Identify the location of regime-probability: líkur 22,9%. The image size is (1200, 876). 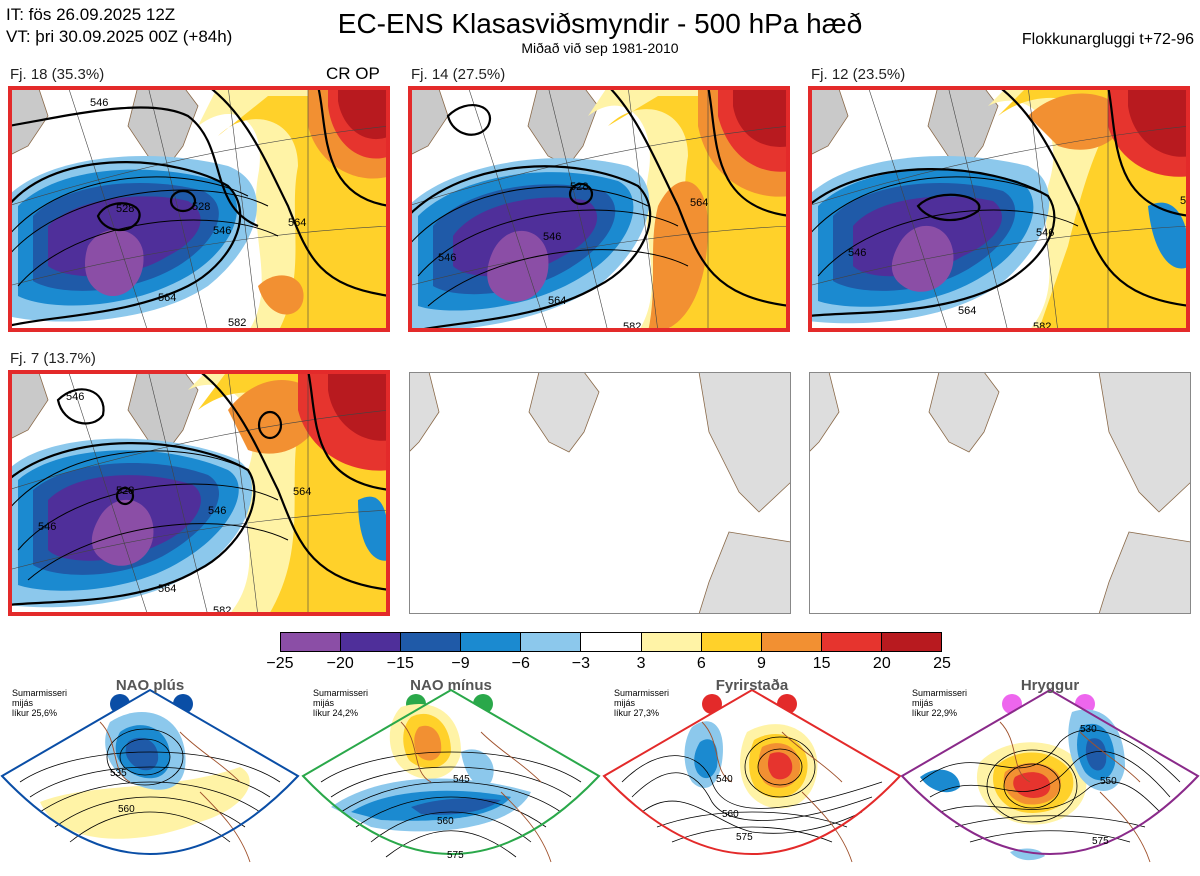
(935, 713).